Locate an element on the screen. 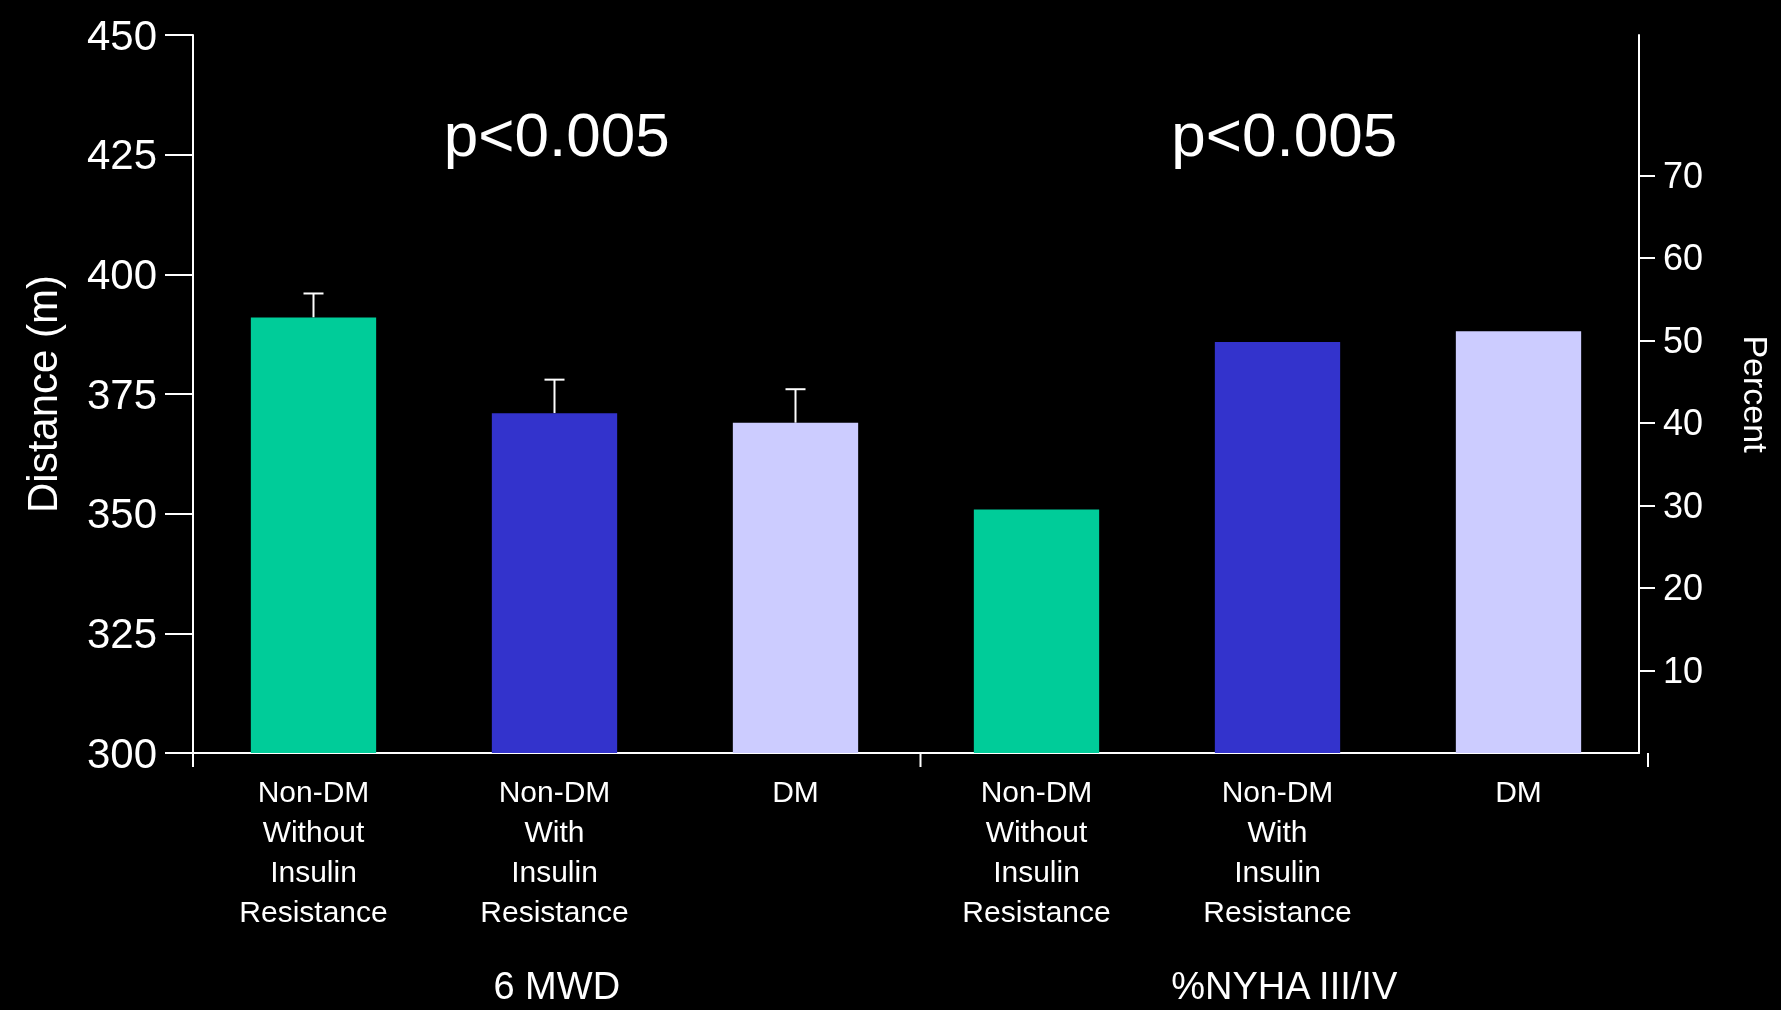 Image resolution: width=1781 pixels, height=1010 pixels. y-axis-title: Distance (m) is located at coordinates (42, 394).